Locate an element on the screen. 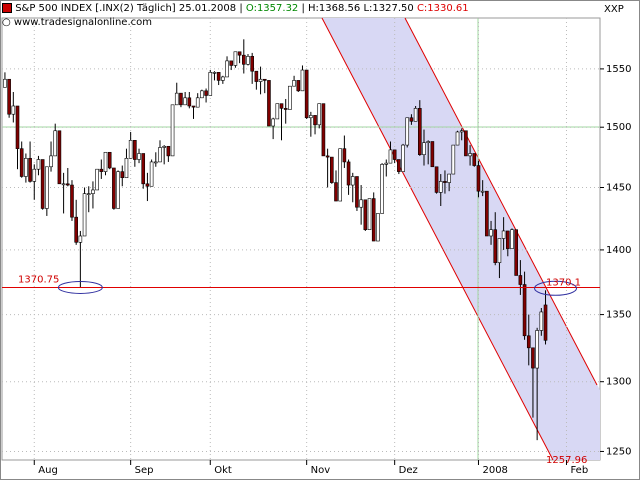 Image resolution: width=640 pixels, height=480 pixels. x-tick-label: Aug is located at coordinates (48, 470).